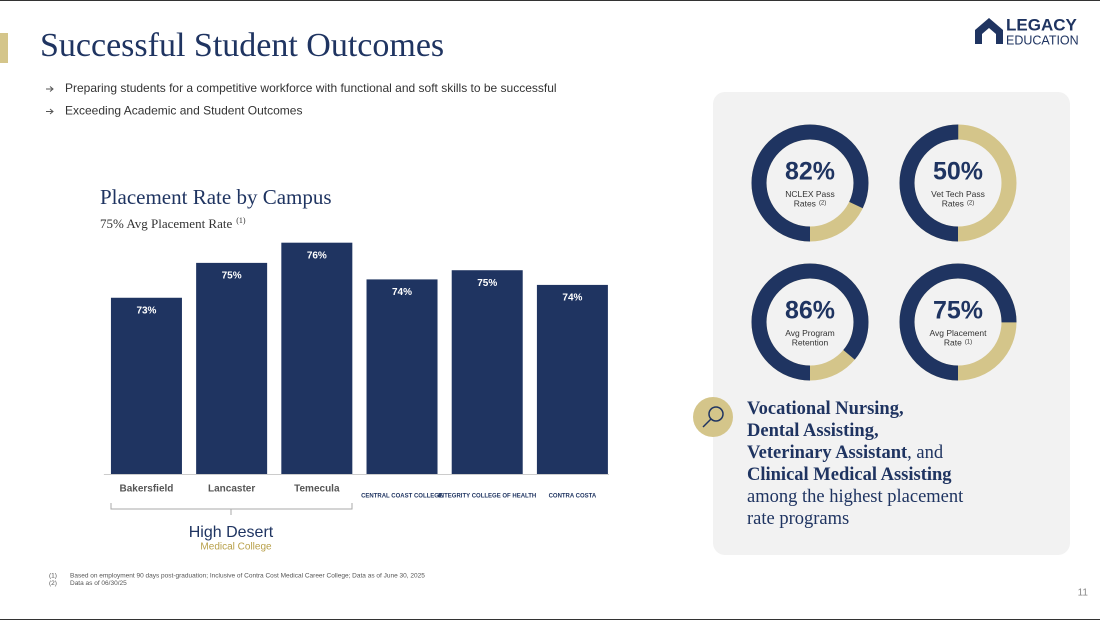  I want to click on donut-value: 82%, so click(810, 172).